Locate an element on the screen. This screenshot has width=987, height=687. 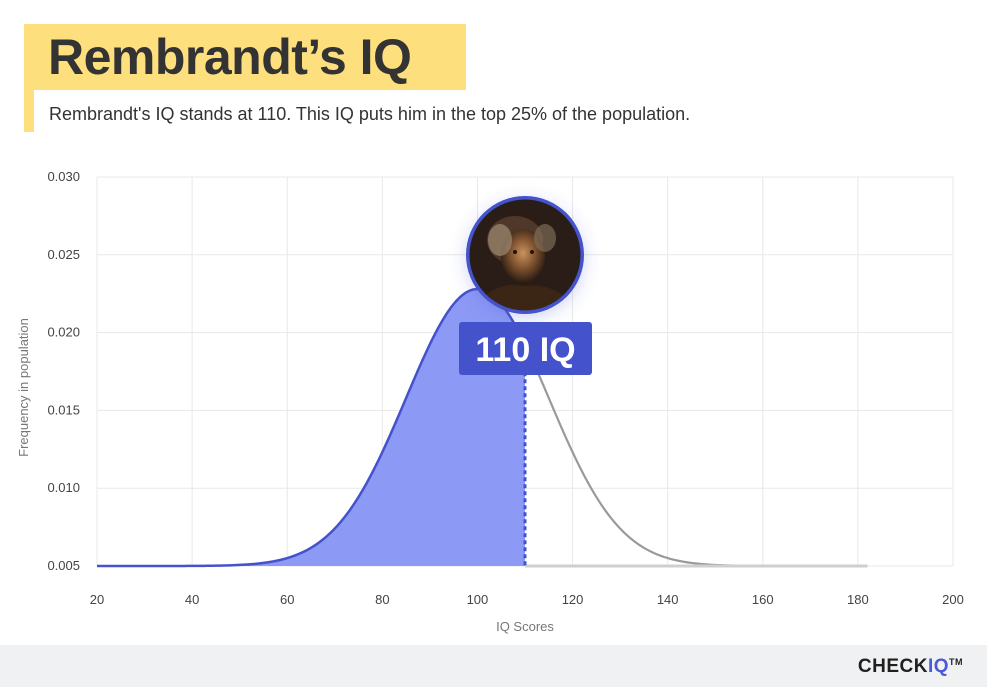
subtitle-accent-bar is located at coordinates (29, 111).